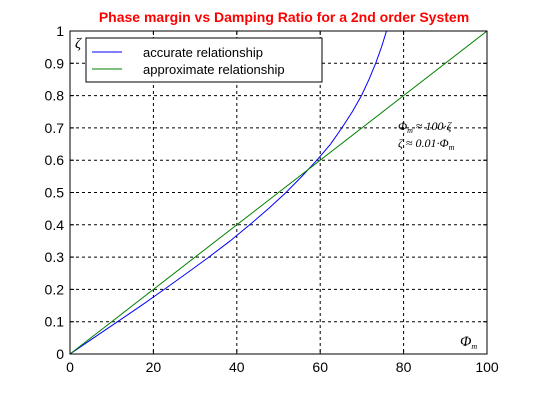  What do you see at coordinates (55, 96) in the screenshot?
I see `y-tick-label: 0.8` at bounding box center [55, 96].